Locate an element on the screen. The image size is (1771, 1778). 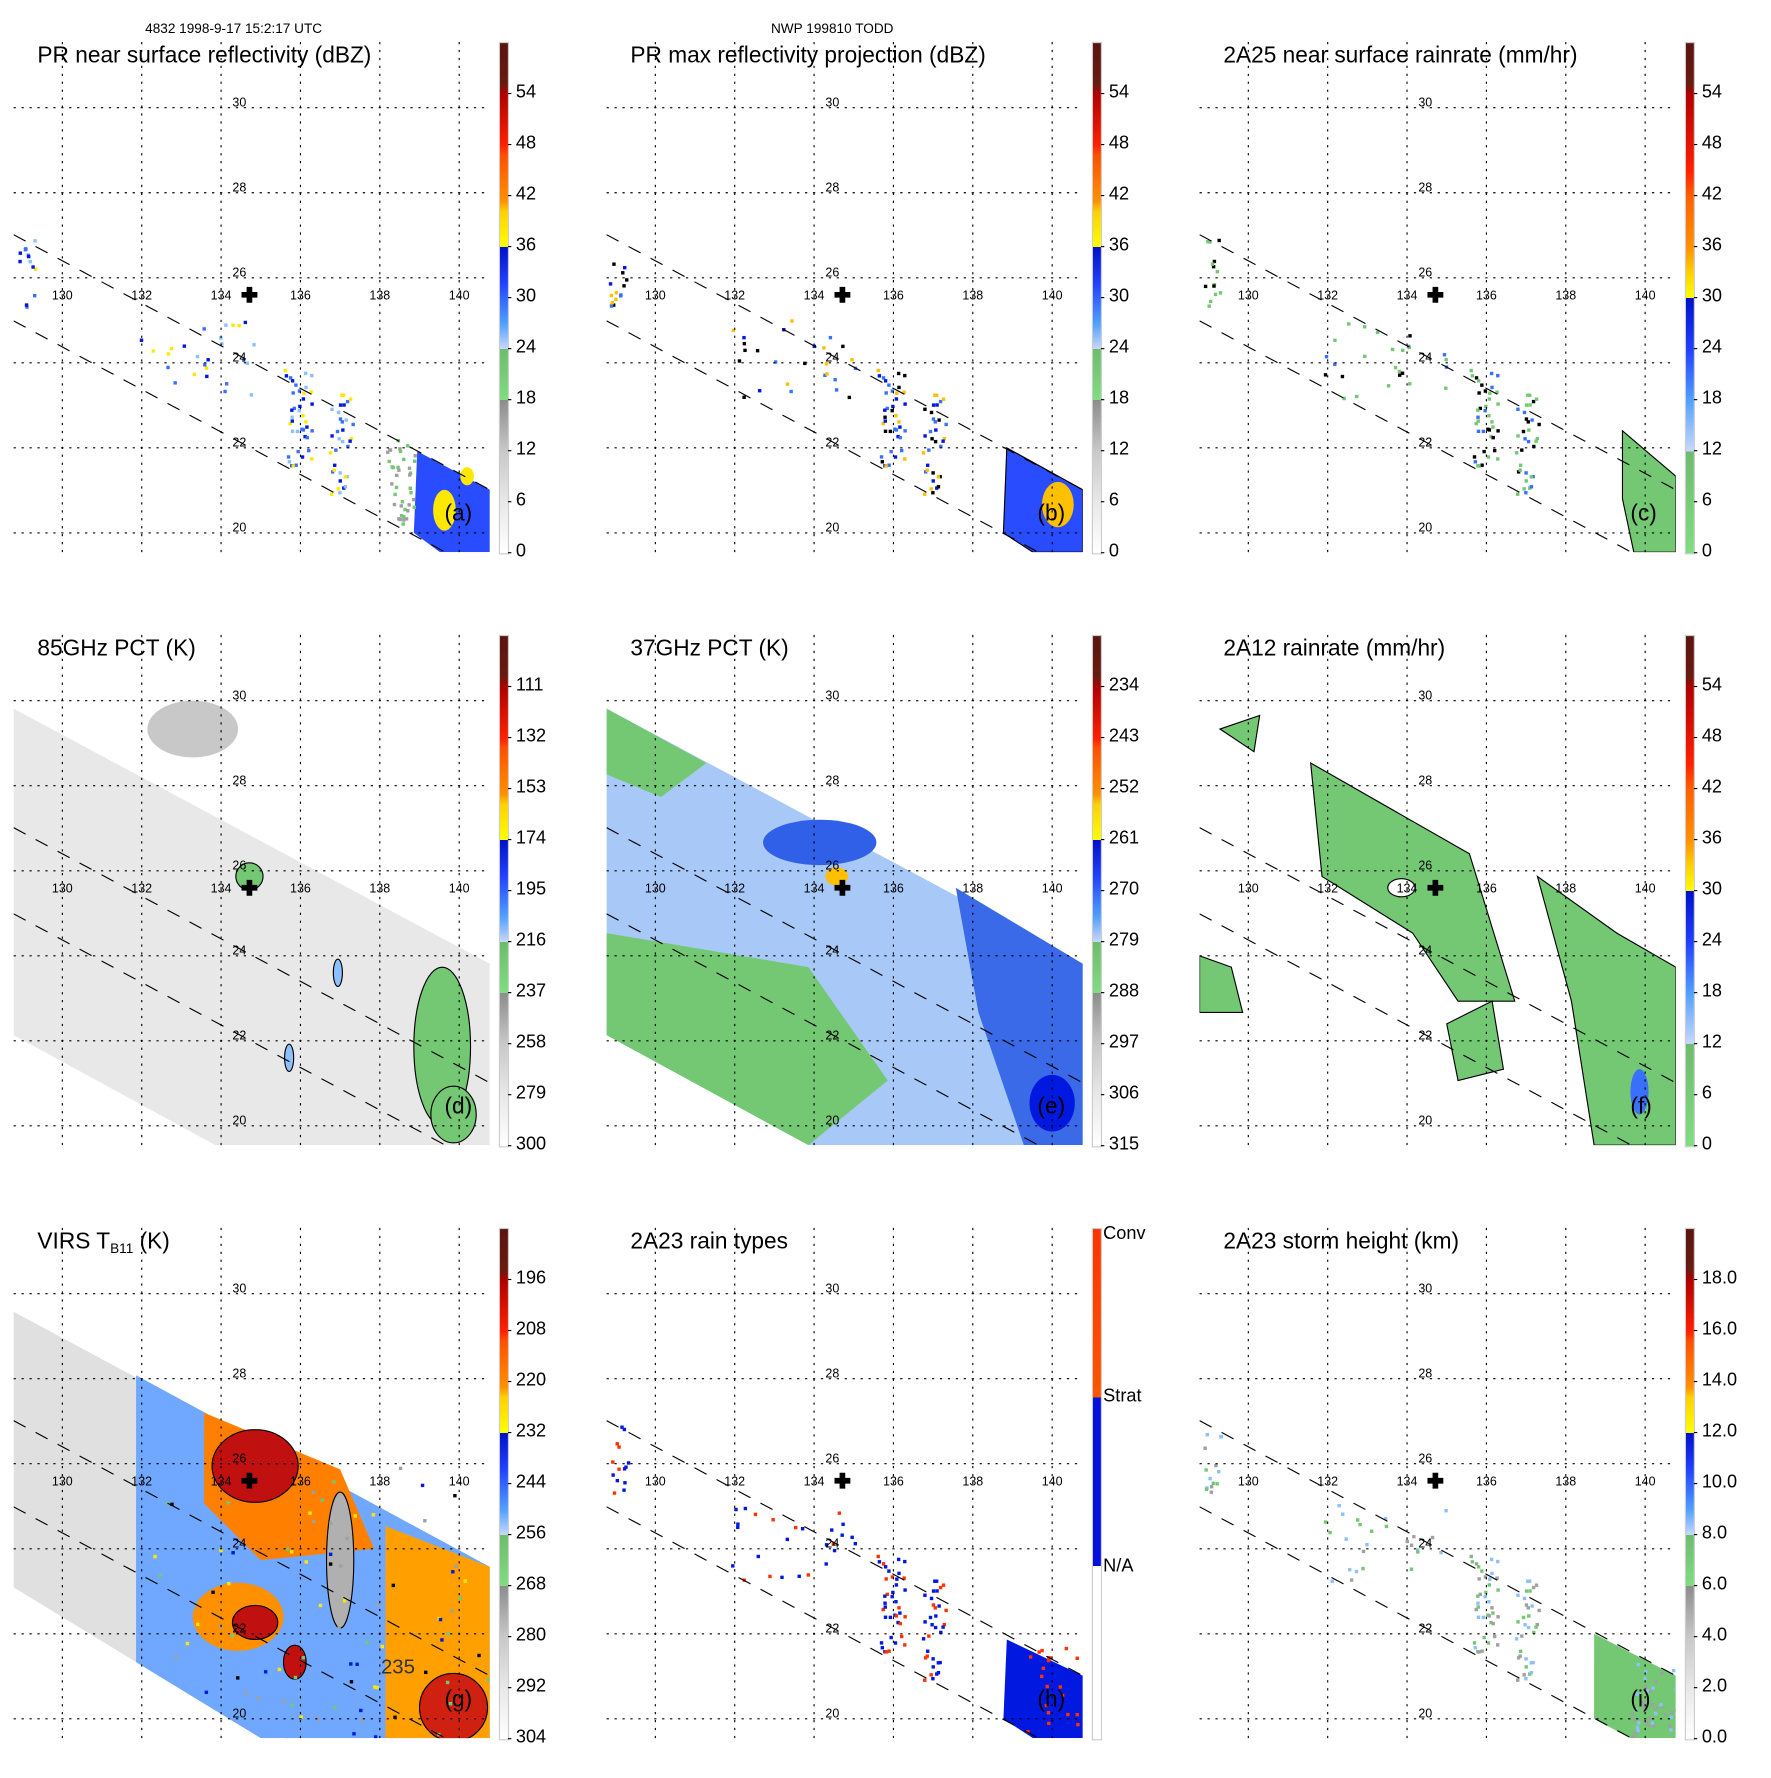
colorbar-label: 30 is located at coordinates (526, 296).